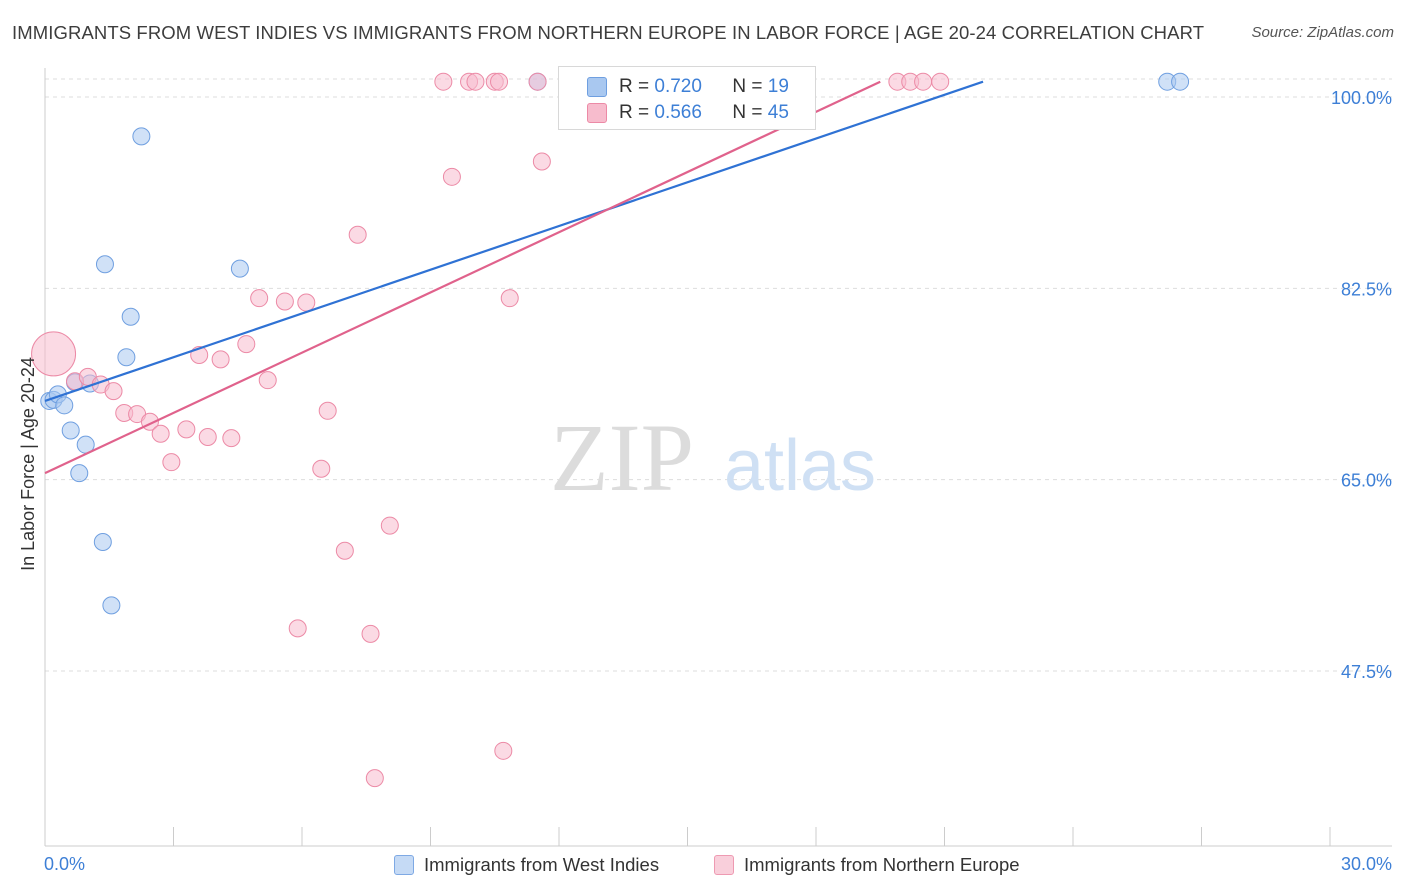 Image resolution: width=1406 pixels, height=892 pixels. What do you see at coordinates (1366, 864) in the screenshot?
I see `x-tick-label-max: 30.0%` at bounding box center [1366, 864].